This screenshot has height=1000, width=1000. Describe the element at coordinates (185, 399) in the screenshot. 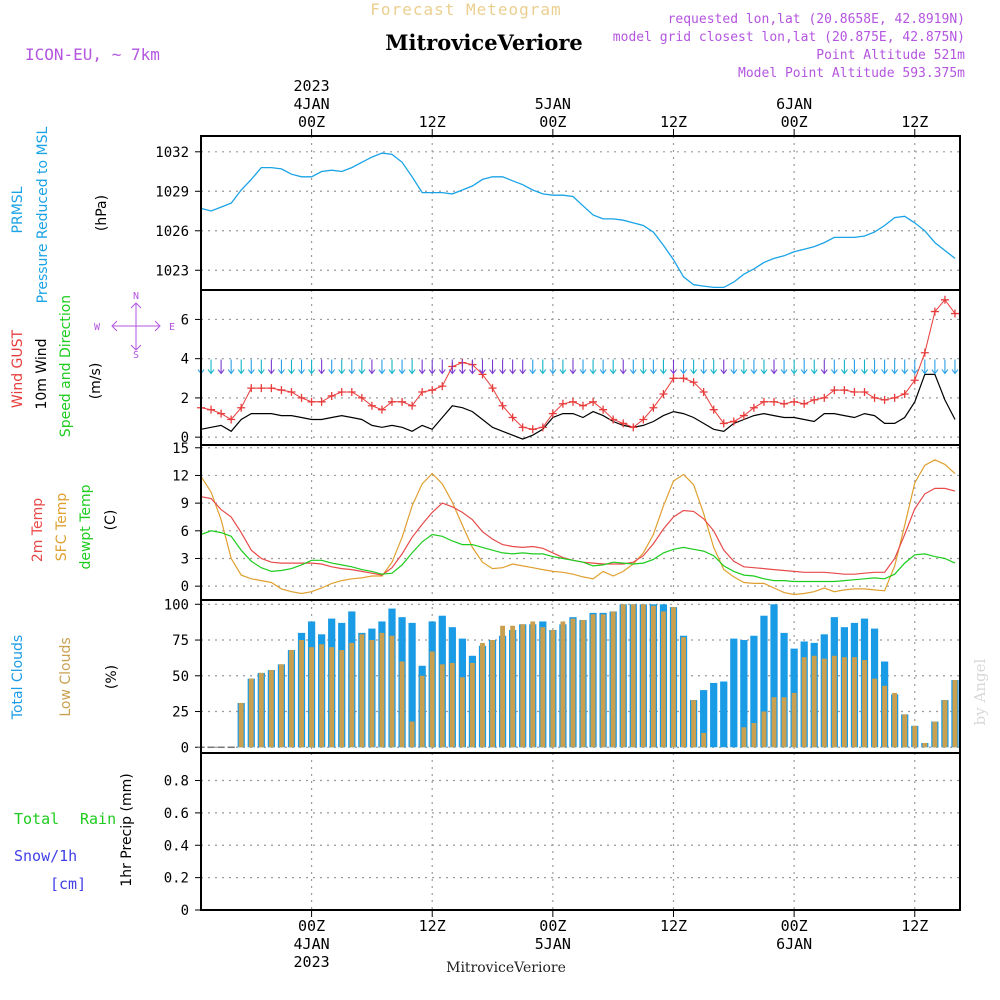

I see `wind-ytick-label: 2` at that location.